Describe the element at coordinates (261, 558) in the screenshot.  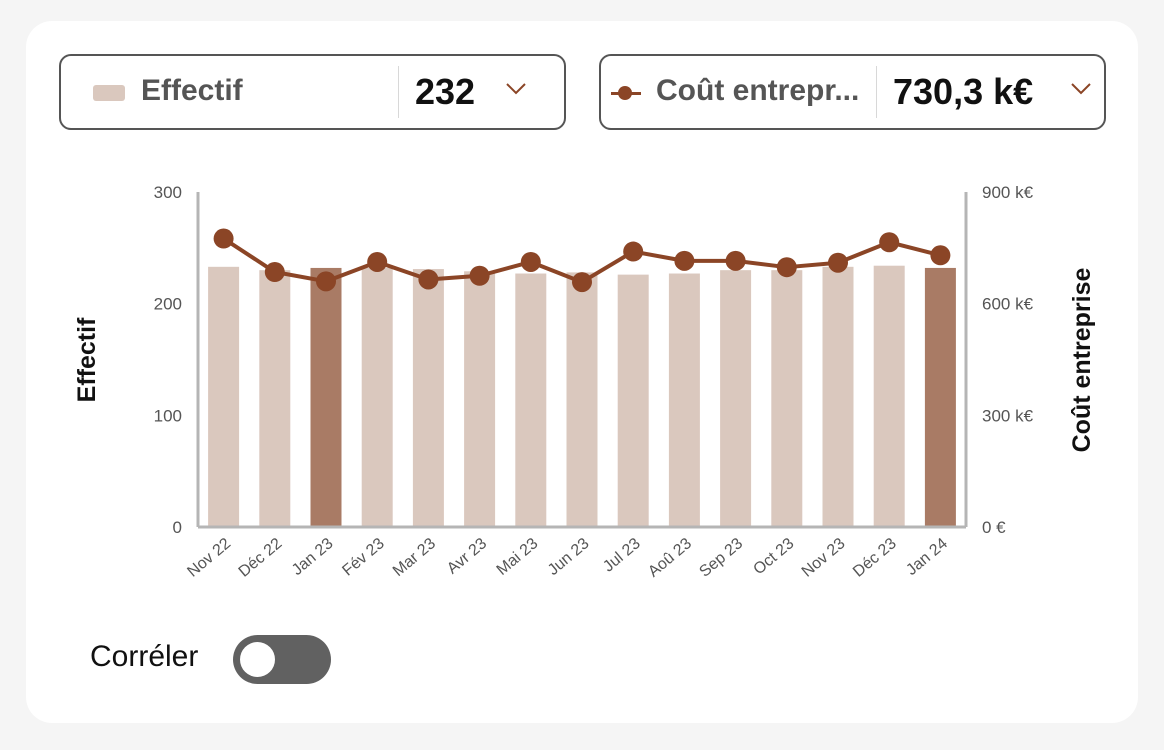
I see `x-tick-label: Déc 22` at that location.